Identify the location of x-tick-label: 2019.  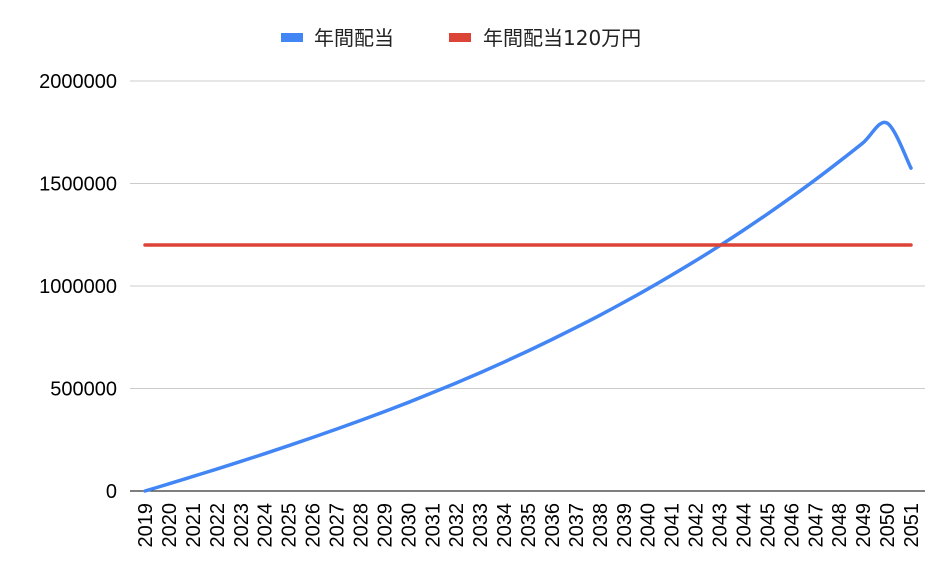
(146, 525).